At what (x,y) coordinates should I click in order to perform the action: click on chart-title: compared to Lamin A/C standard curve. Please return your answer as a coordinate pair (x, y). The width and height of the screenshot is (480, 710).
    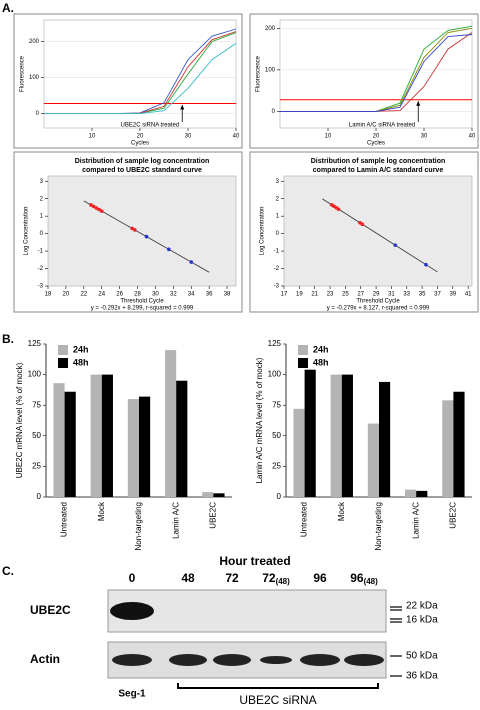
    Looking at the image, I should click on (378, 170).